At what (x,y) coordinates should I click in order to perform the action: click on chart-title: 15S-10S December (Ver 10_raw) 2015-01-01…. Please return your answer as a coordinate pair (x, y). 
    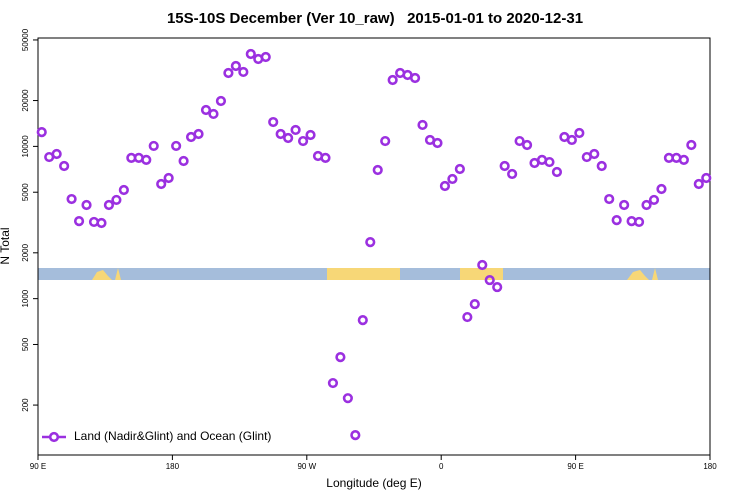
    Looking at the image, I should click on (375, 18).